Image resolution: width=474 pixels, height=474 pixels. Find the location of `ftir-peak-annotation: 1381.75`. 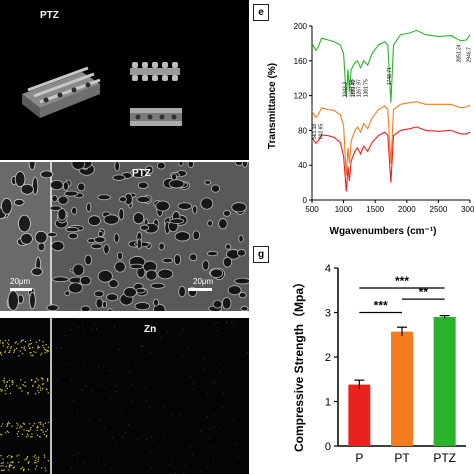

ftir-peak-annotation: 1381.75 is located at coordinates (367, 88).